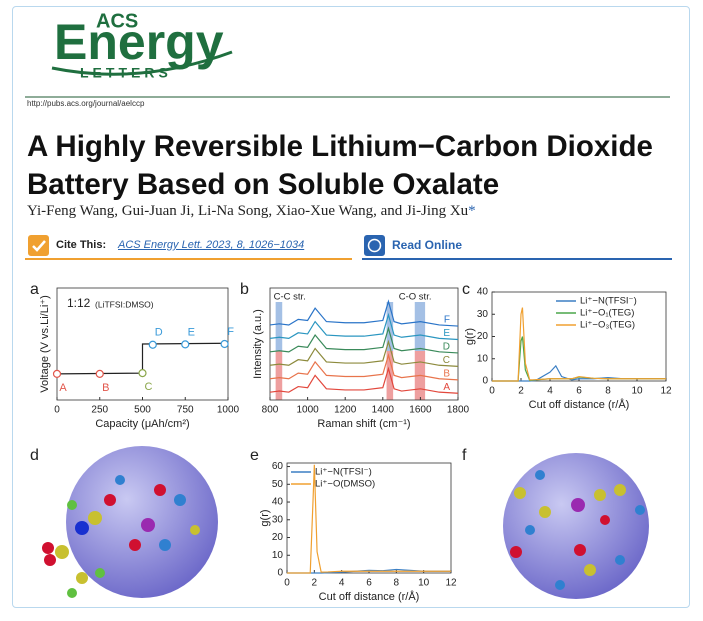 This screenshot has height=621, width=703. What do you see at coordinates (142, 410) in the screenshot?
I see `x-tick-label: 500` at bounding box center [142, 410].